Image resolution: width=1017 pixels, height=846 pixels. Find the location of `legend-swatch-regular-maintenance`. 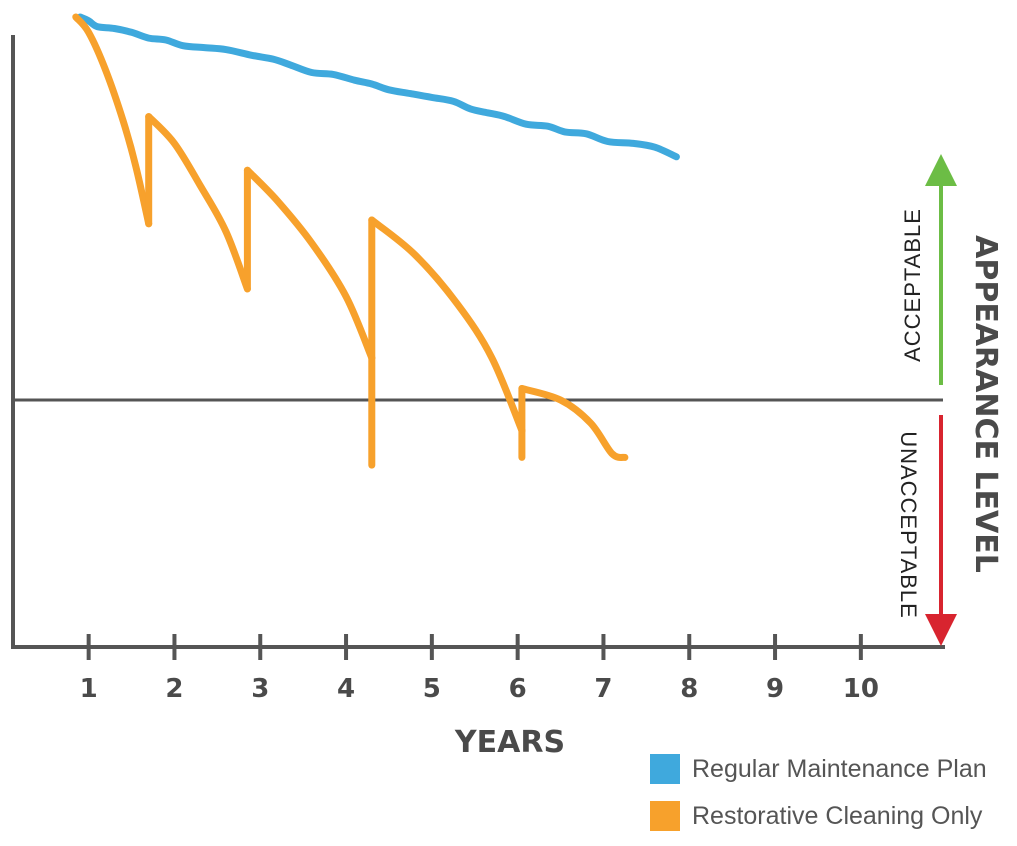

legend-swatch-regular-maintenance is located at coordinates (665, 769).